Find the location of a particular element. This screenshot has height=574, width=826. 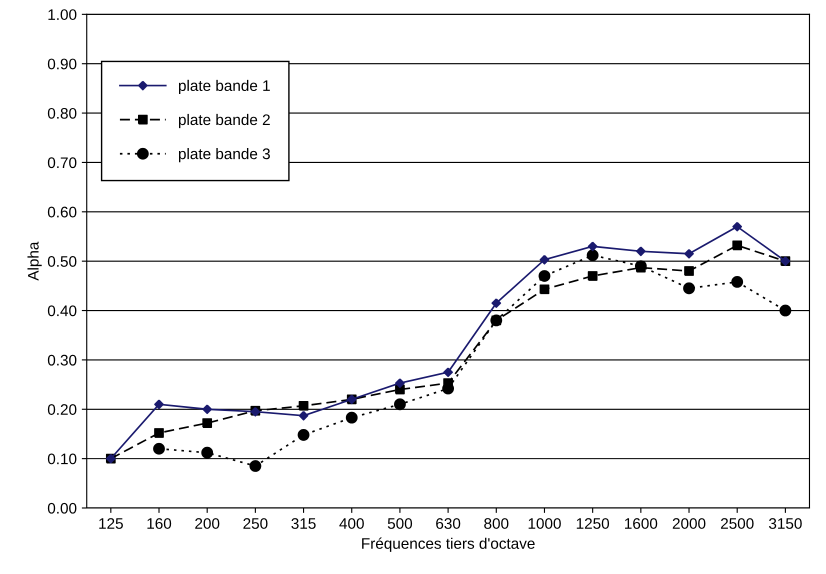

y-tick-label: 0.10 is located at coordinates (62, 458).